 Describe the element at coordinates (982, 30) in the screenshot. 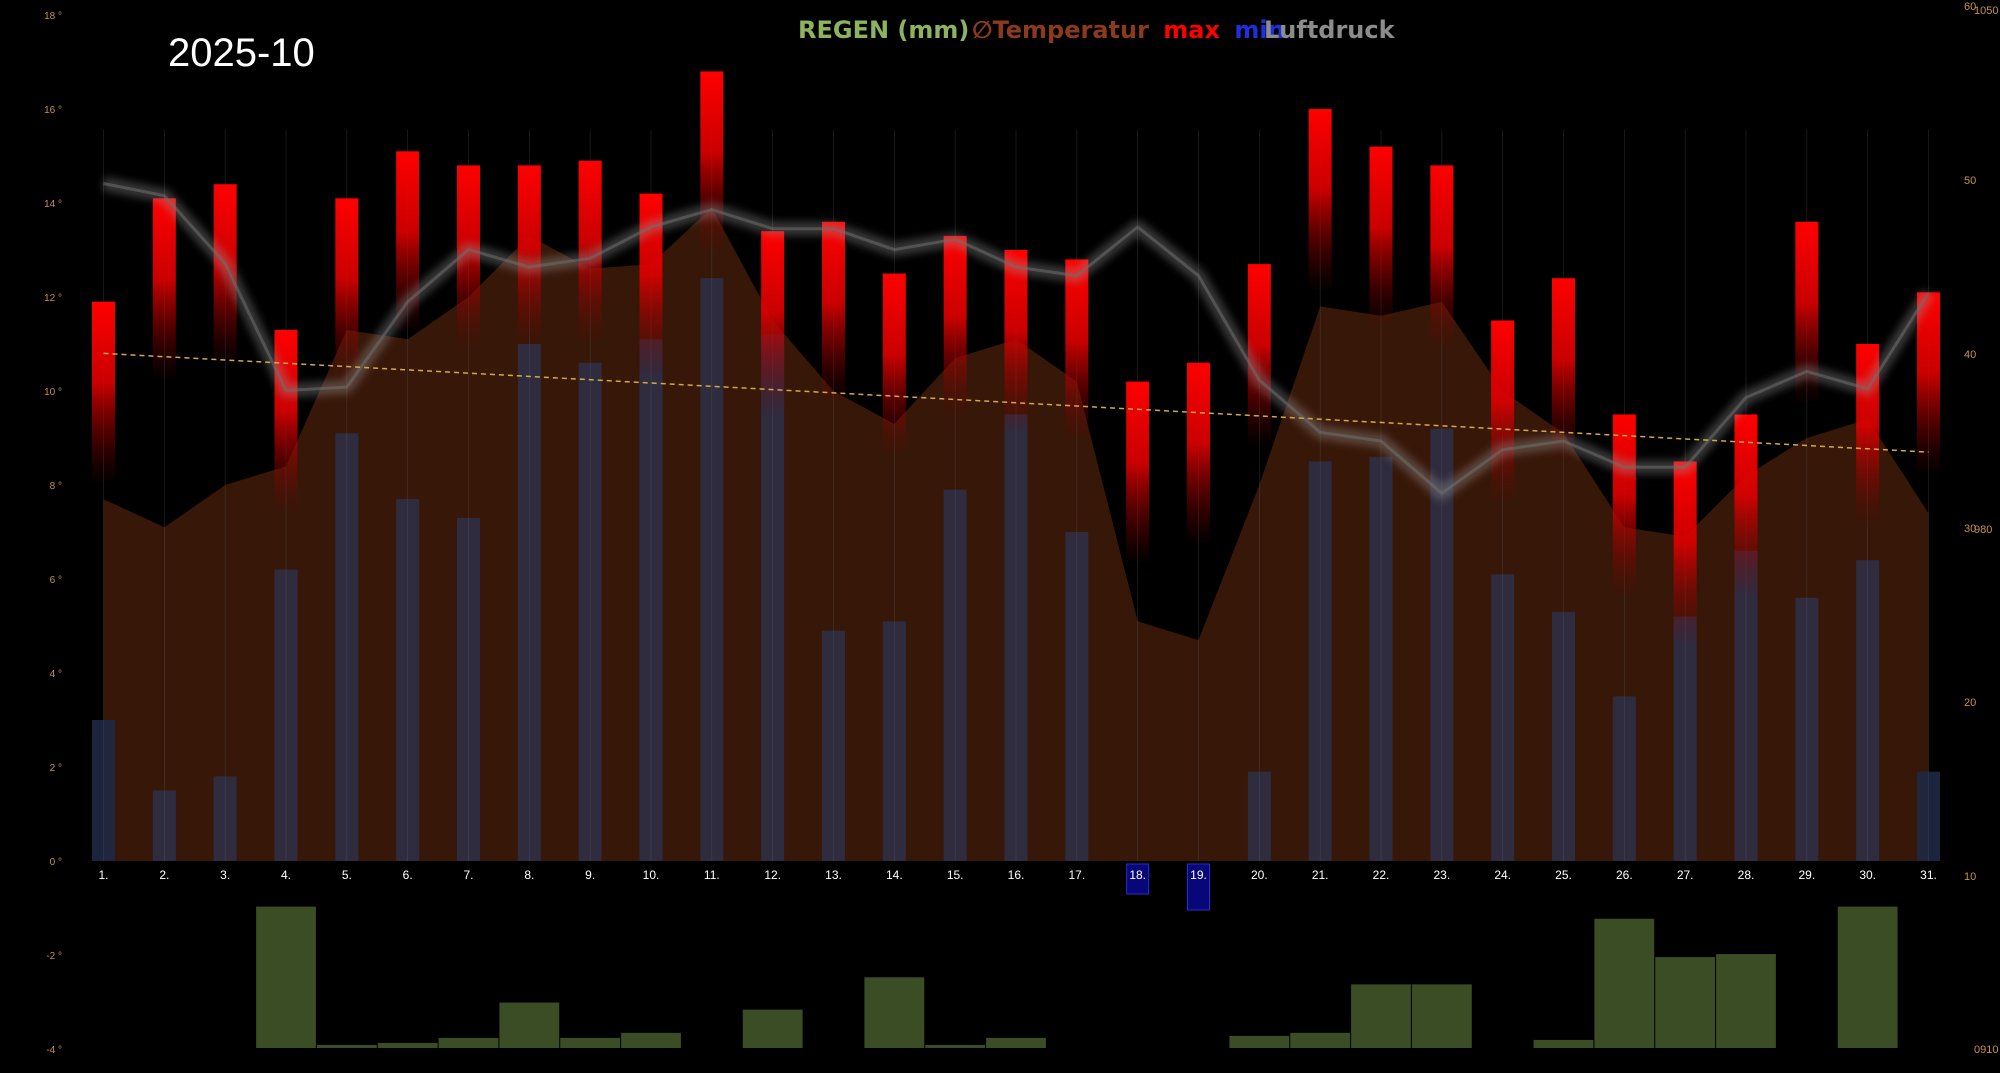

I see `legend-avg-symbol: ∅` at that location.